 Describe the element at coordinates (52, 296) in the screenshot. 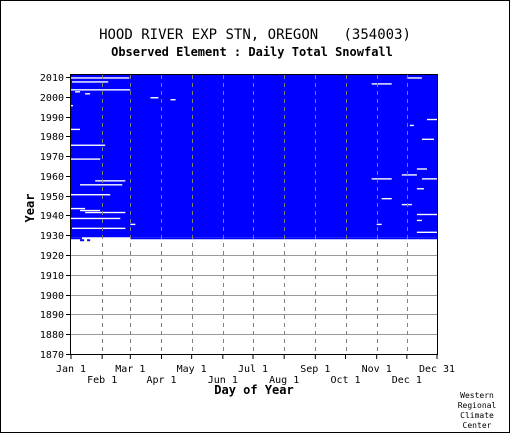

I see `y-tick-label-1900: 1900` at that location.